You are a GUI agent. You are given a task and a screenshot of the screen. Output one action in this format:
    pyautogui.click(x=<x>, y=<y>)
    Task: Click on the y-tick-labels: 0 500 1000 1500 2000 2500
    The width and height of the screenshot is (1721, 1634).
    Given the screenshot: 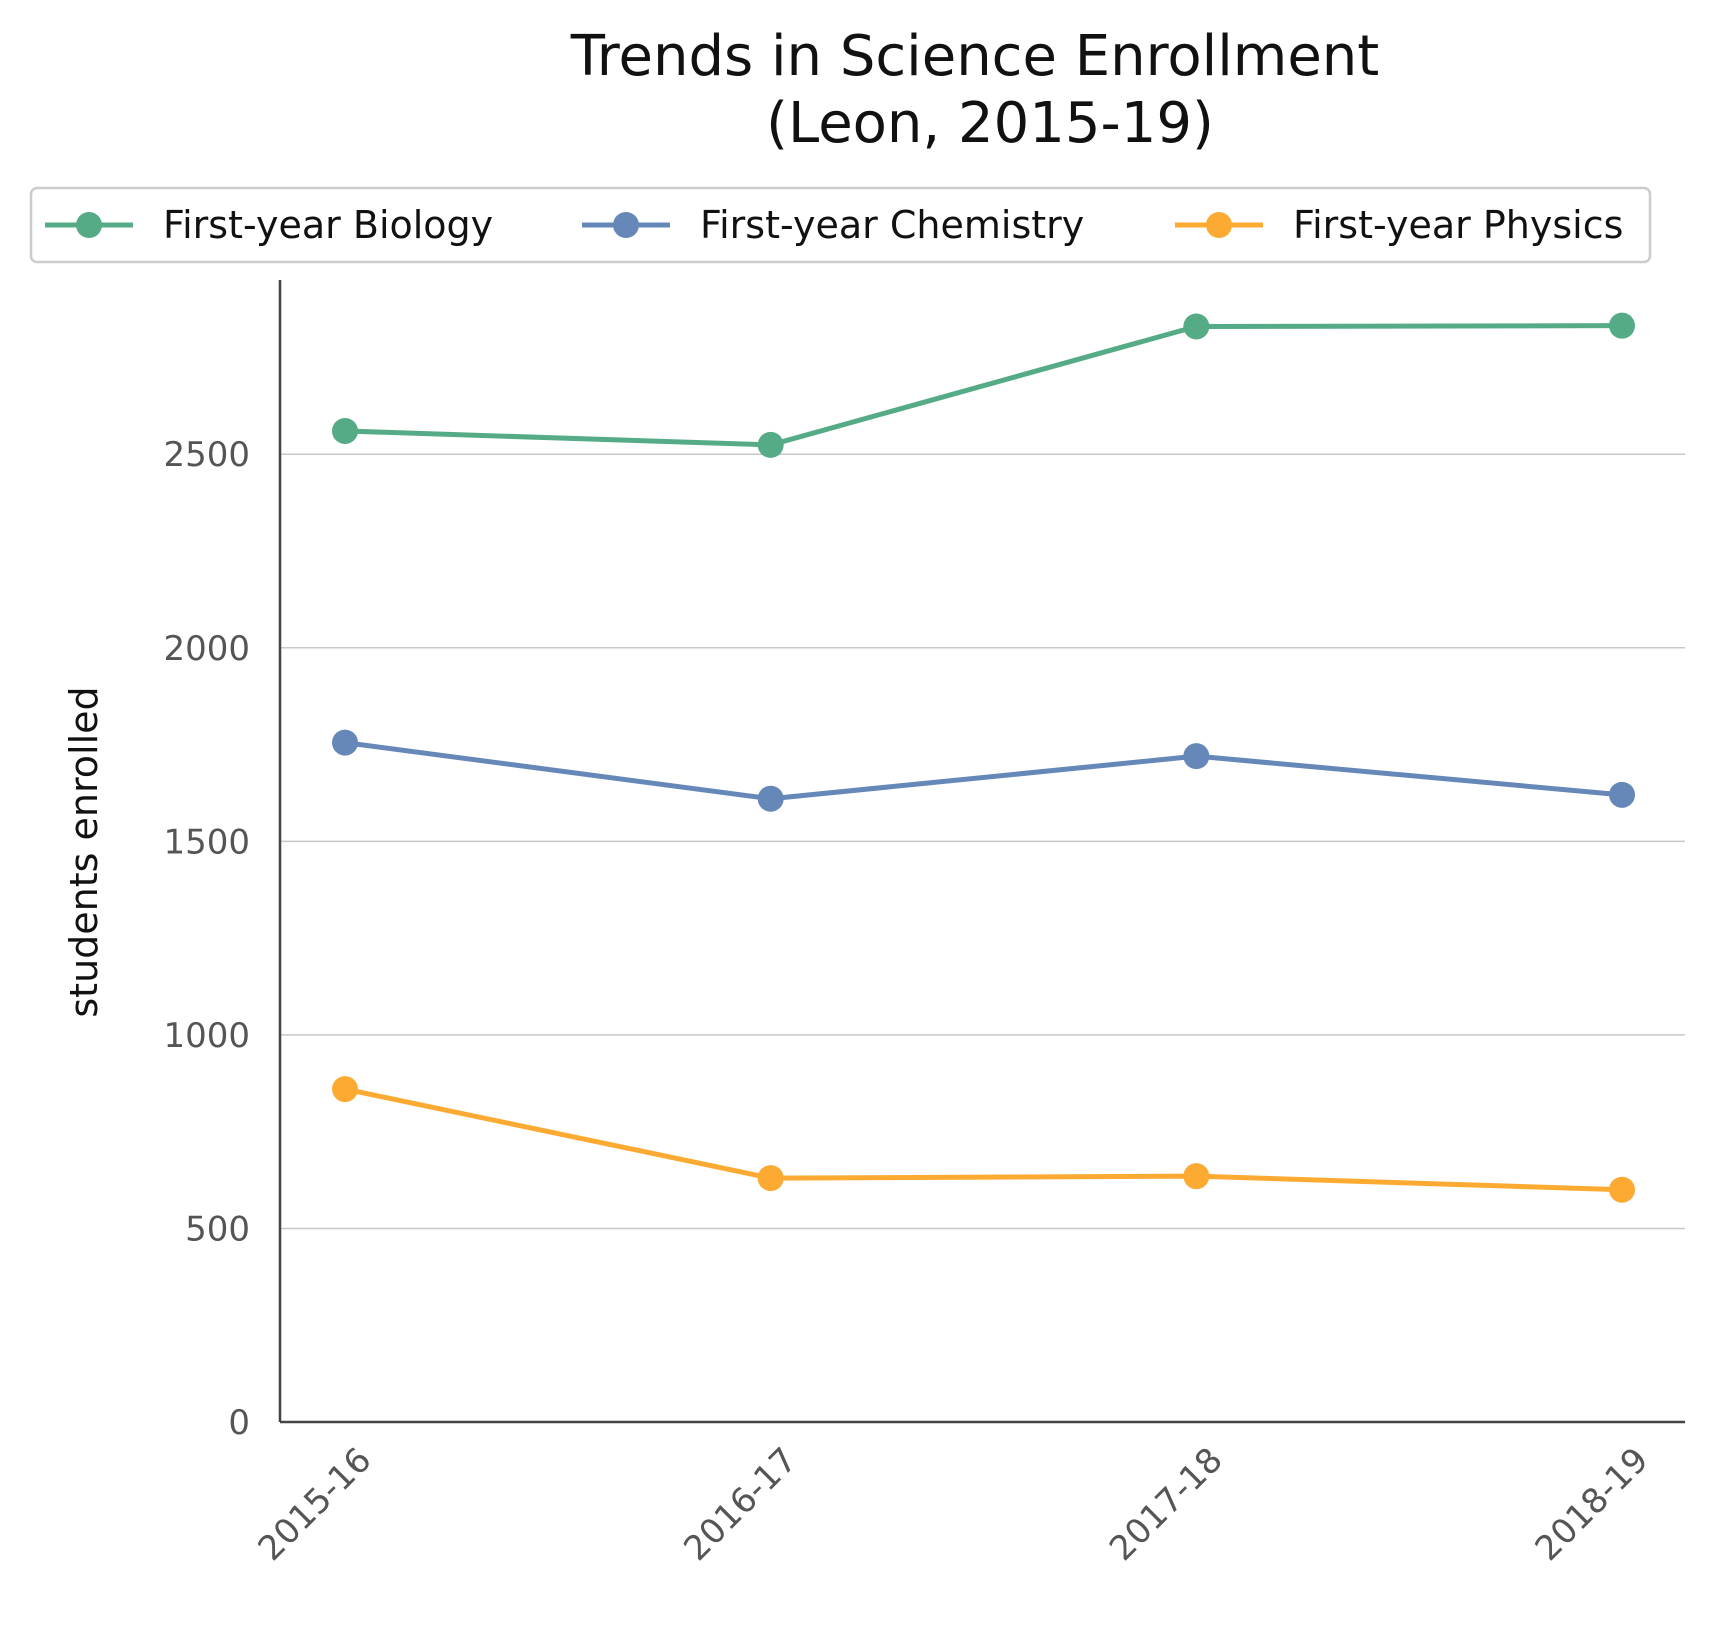 What is the action you would take?
    pyautogui.click(x=206, y=939)
    